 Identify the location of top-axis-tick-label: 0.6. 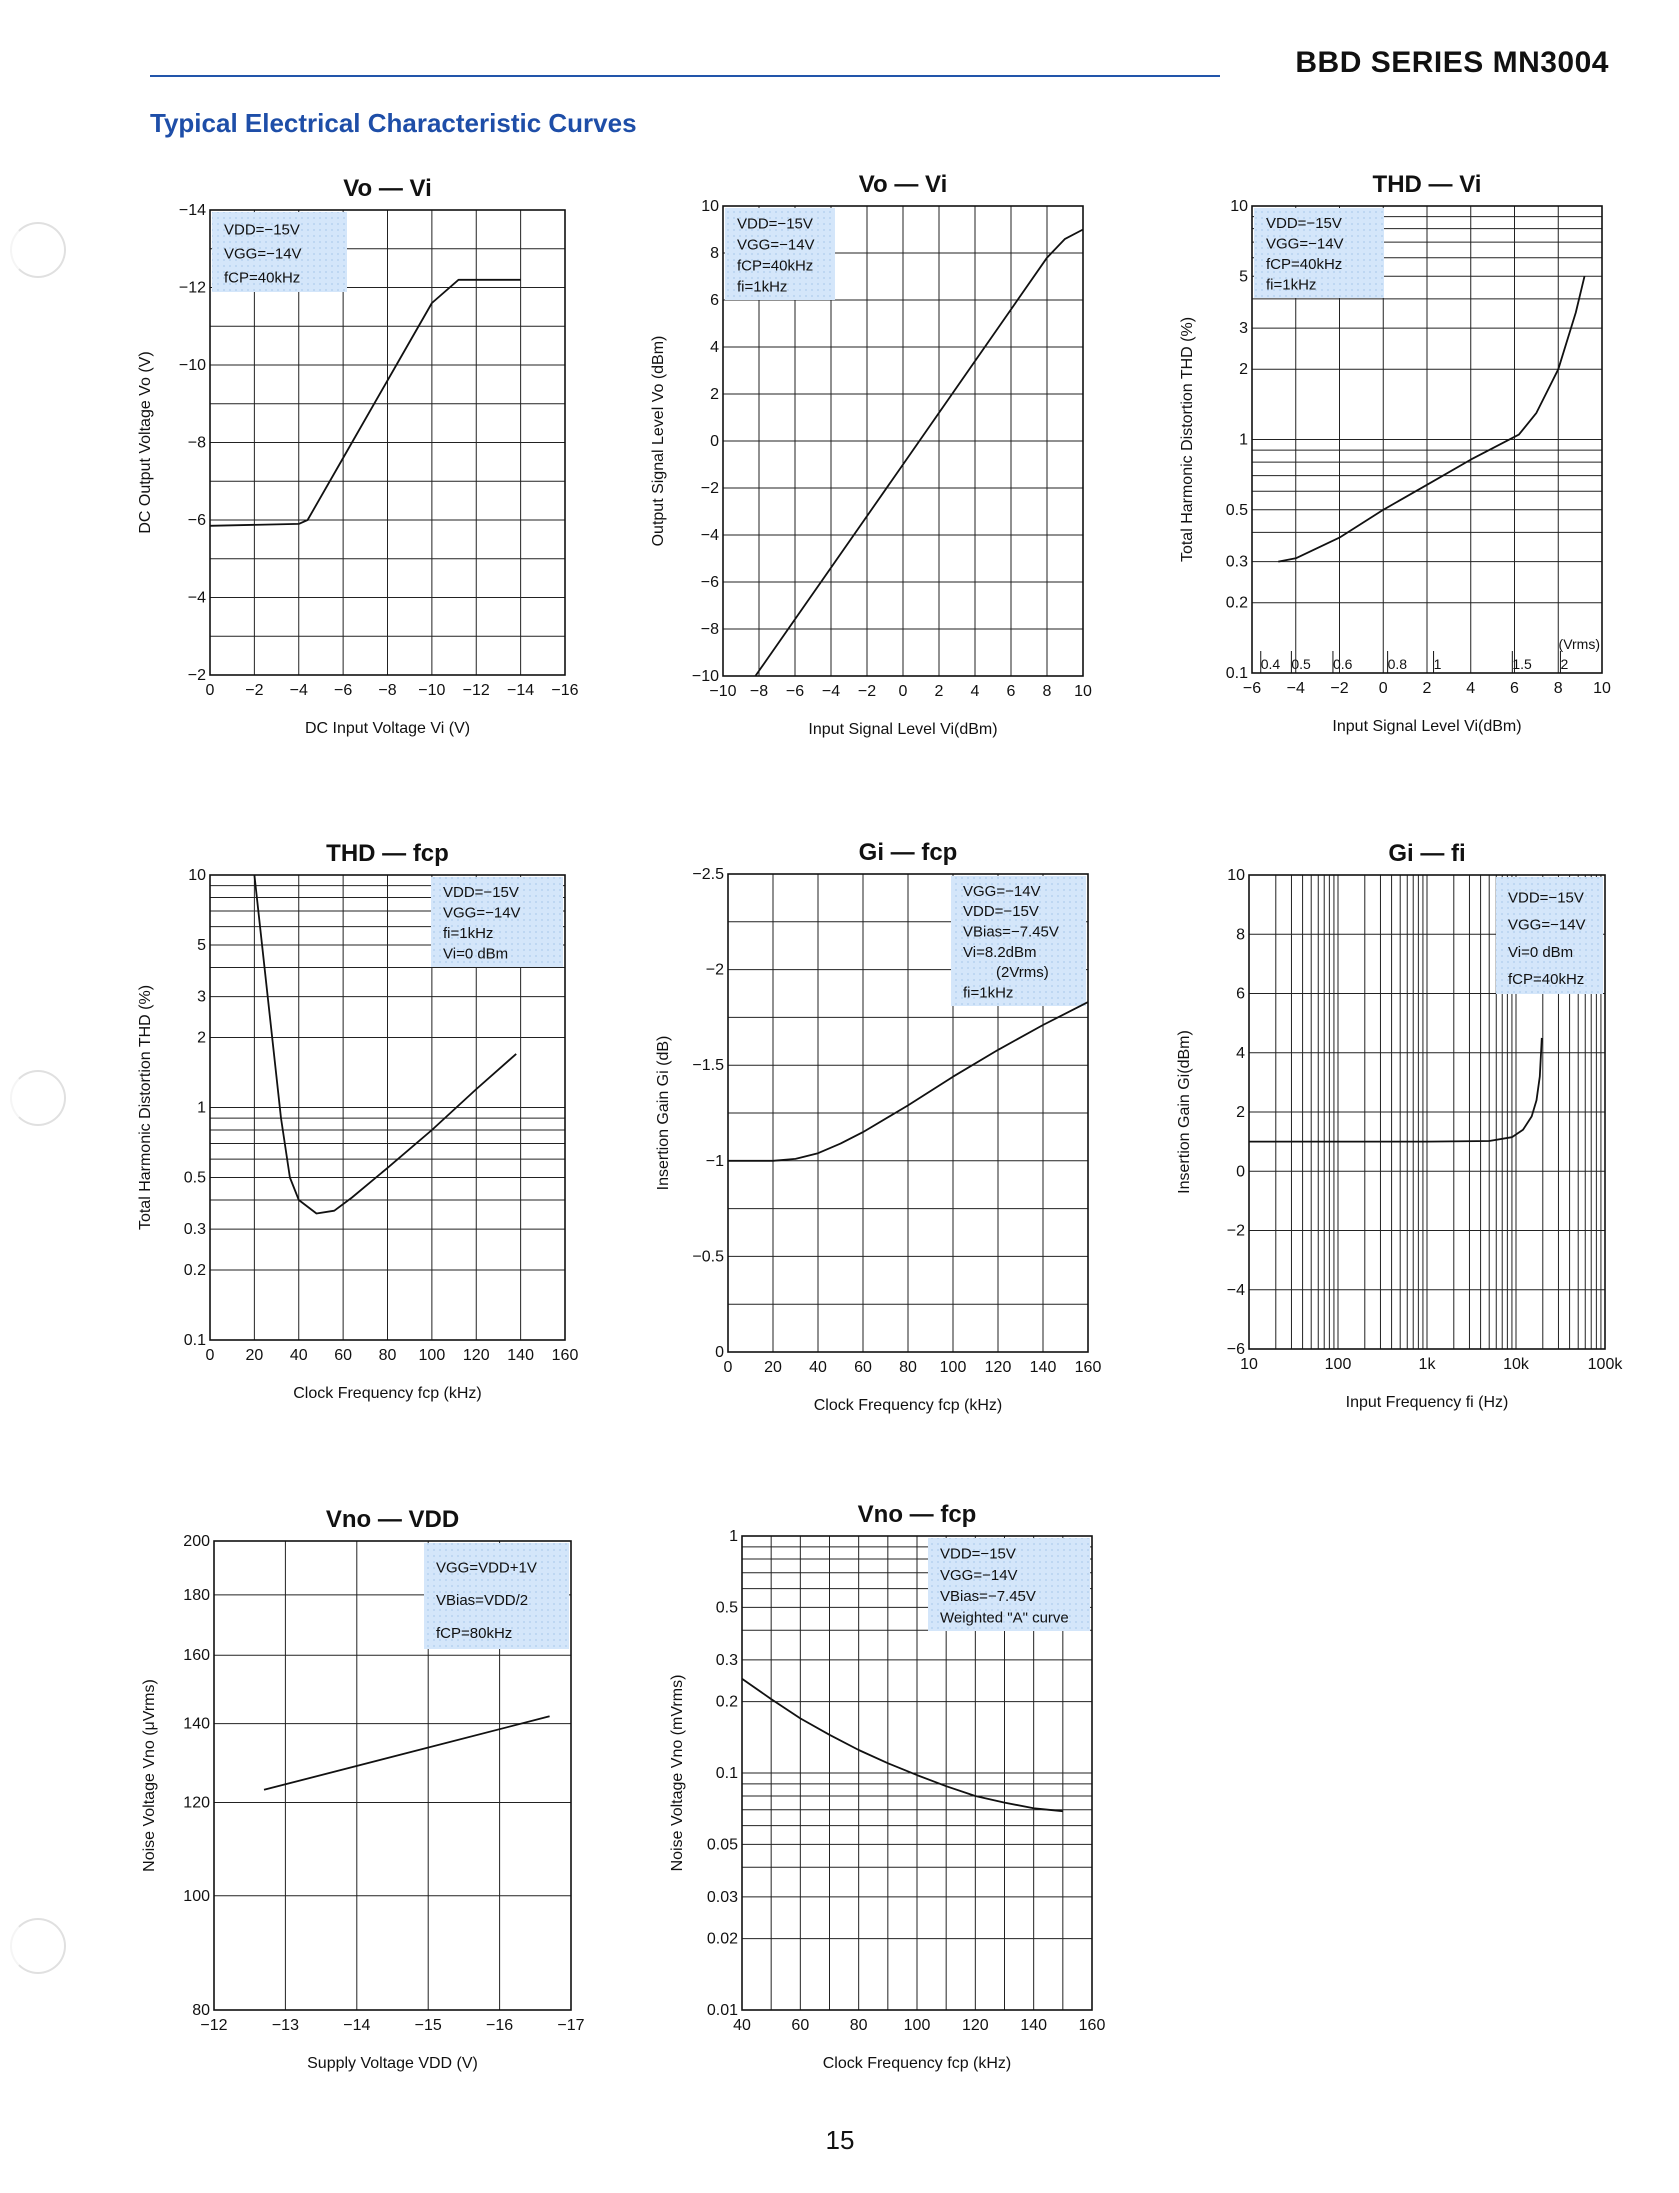
(1343, 664).